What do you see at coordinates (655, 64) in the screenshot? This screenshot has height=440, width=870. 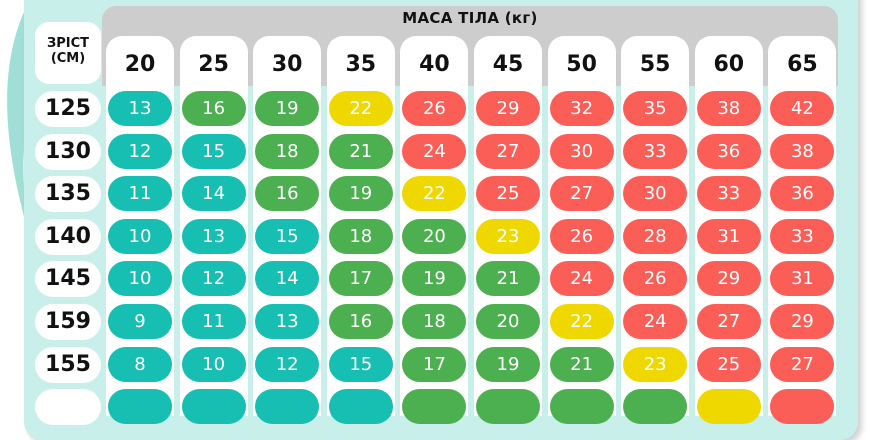 I see `weight-column-header: 55` at bounding box center [655, 64].